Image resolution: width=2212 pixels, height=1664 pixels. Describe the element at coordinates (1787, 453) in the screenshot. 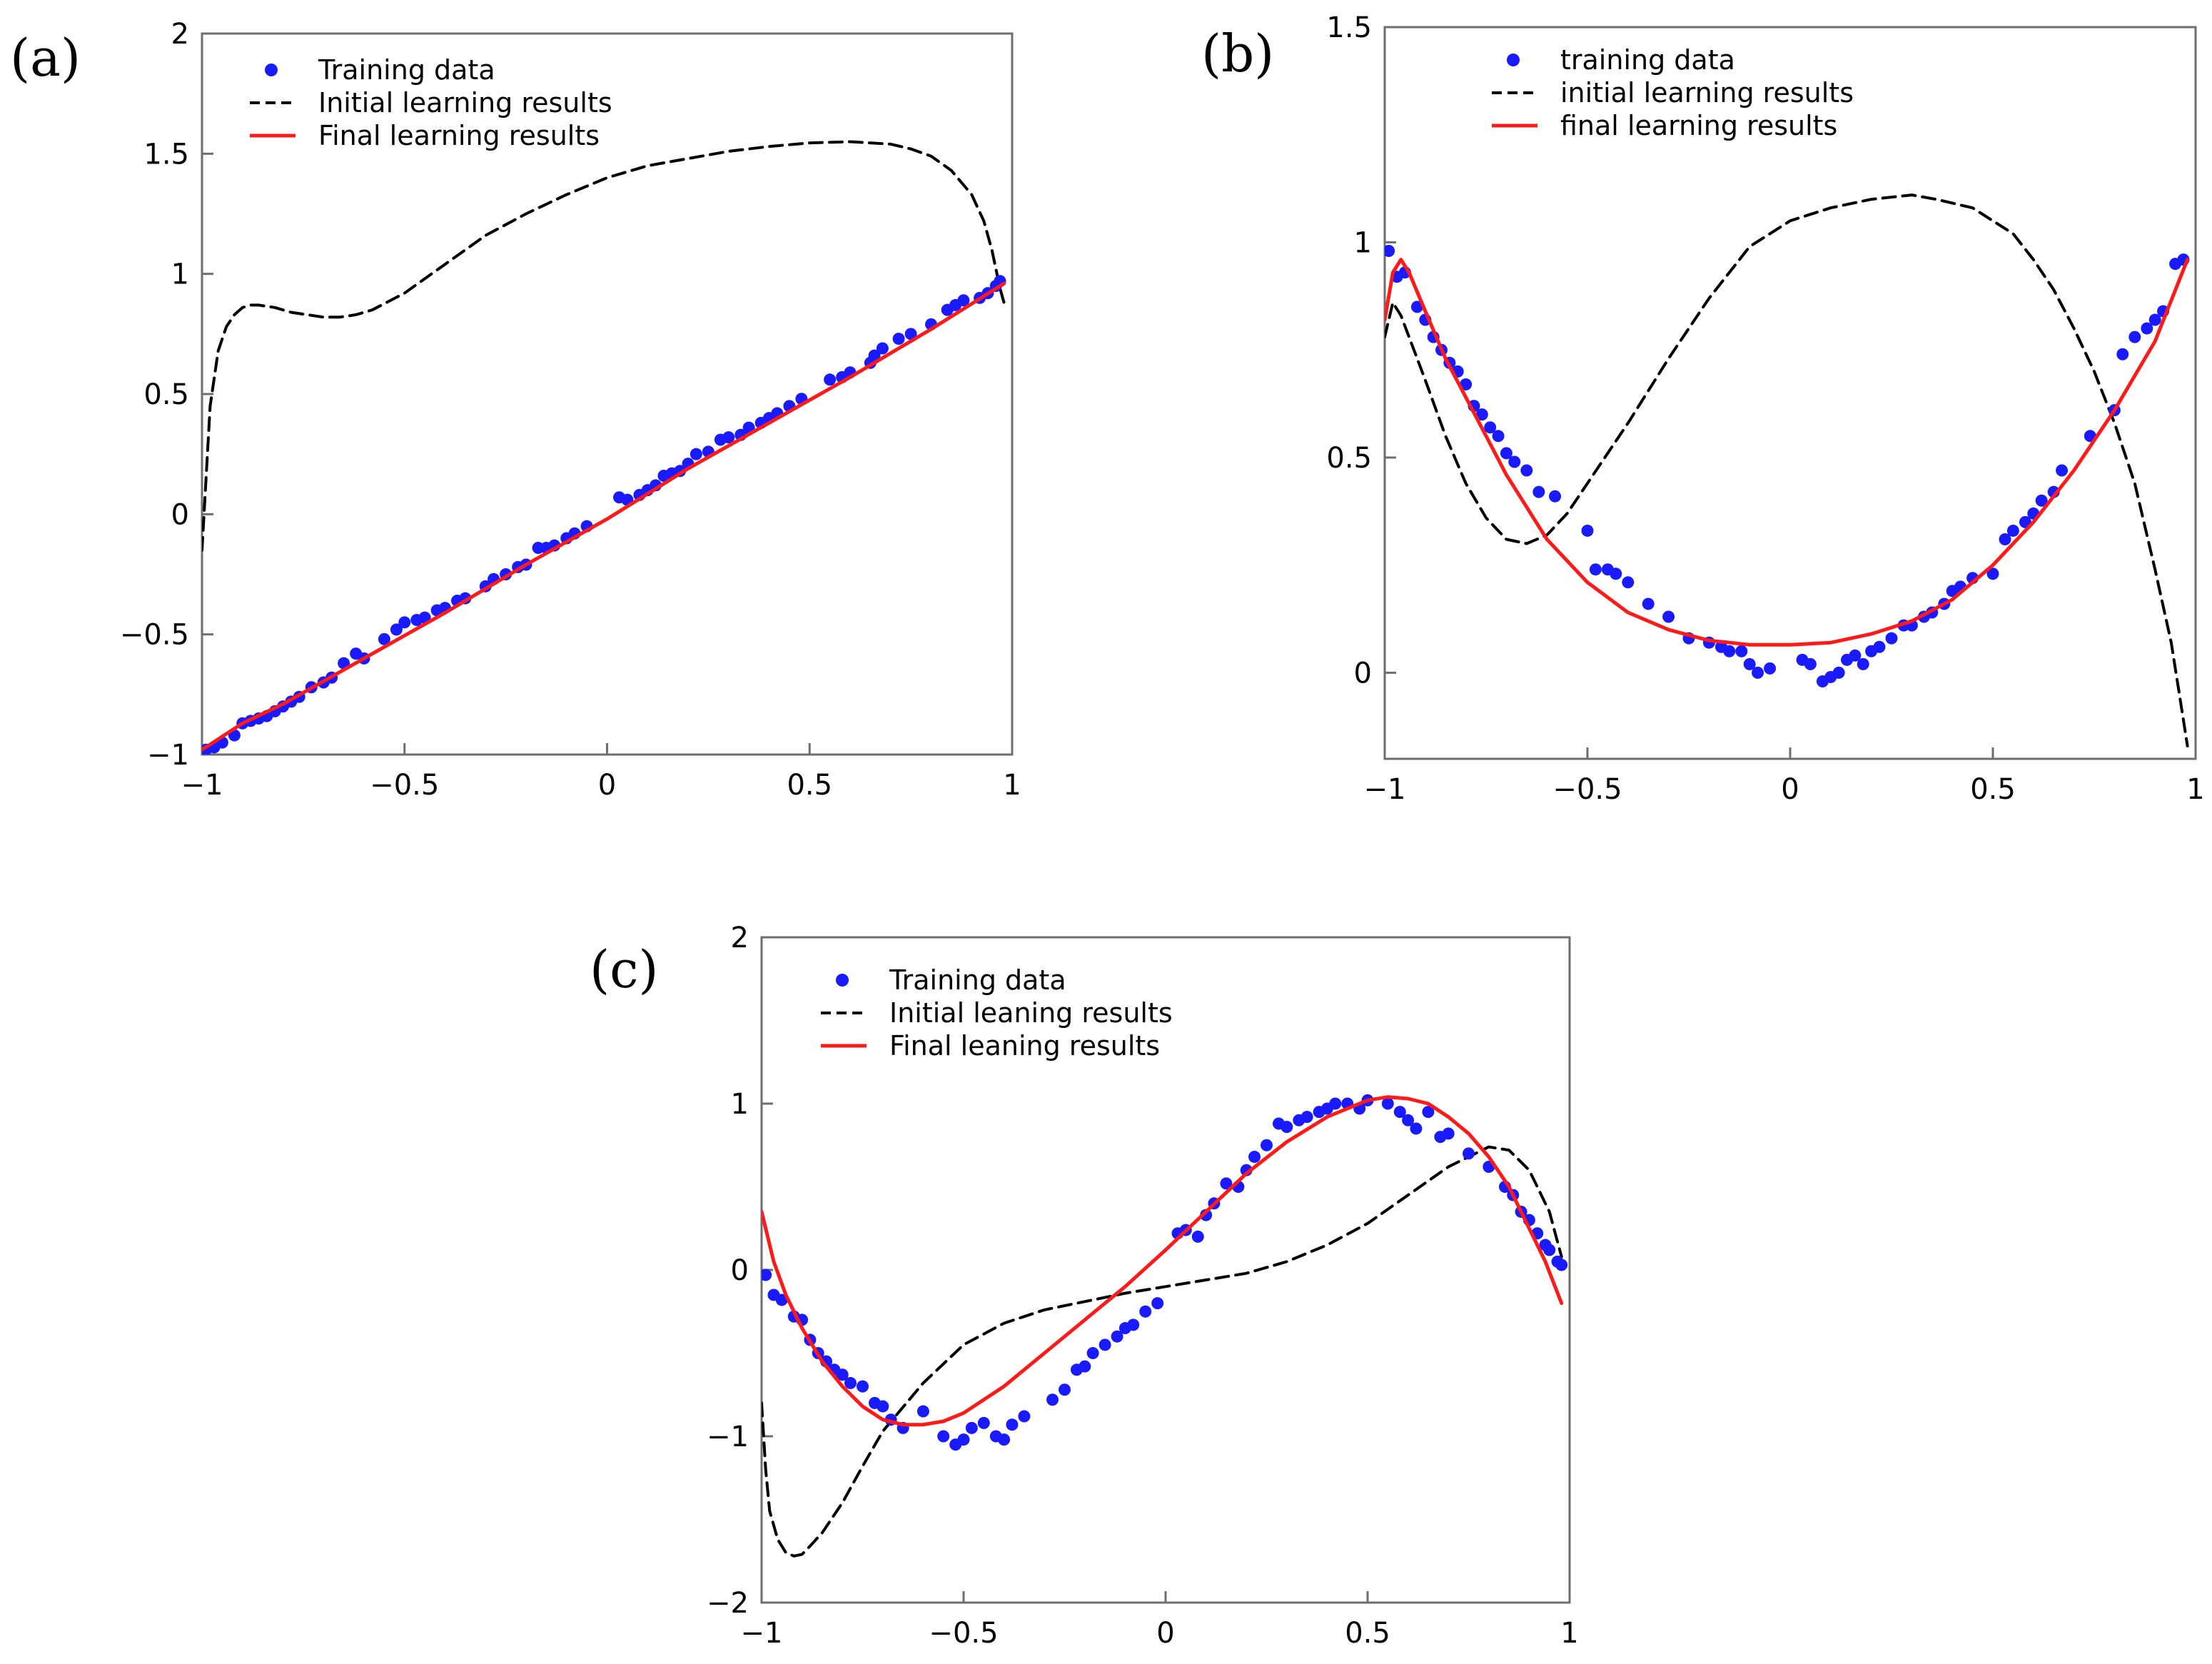

I see `final-results-line` at that location.